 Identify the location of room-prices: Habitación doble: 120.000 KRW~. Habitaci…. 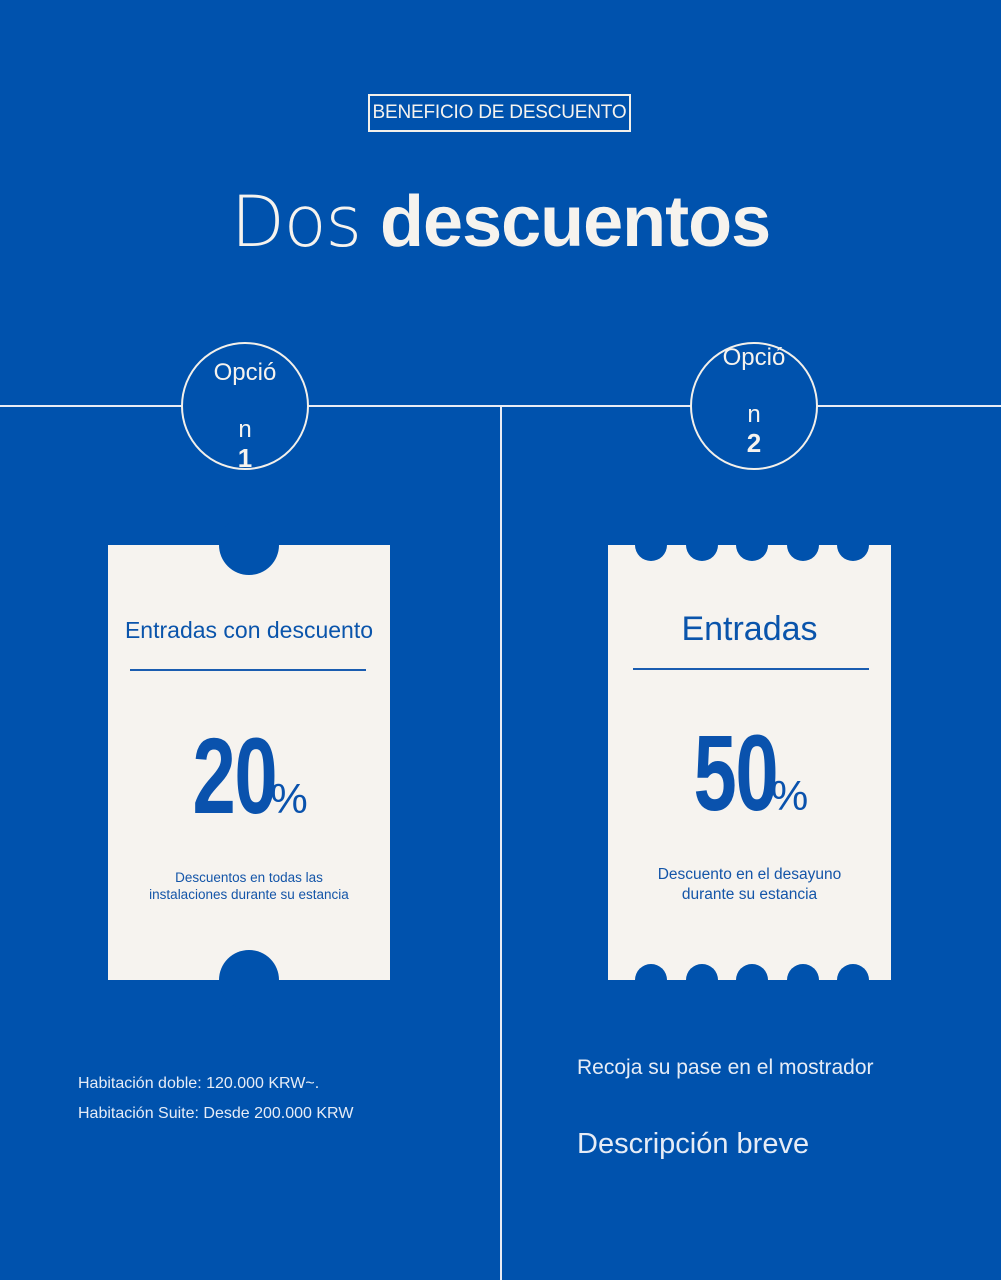
(215, 1099).